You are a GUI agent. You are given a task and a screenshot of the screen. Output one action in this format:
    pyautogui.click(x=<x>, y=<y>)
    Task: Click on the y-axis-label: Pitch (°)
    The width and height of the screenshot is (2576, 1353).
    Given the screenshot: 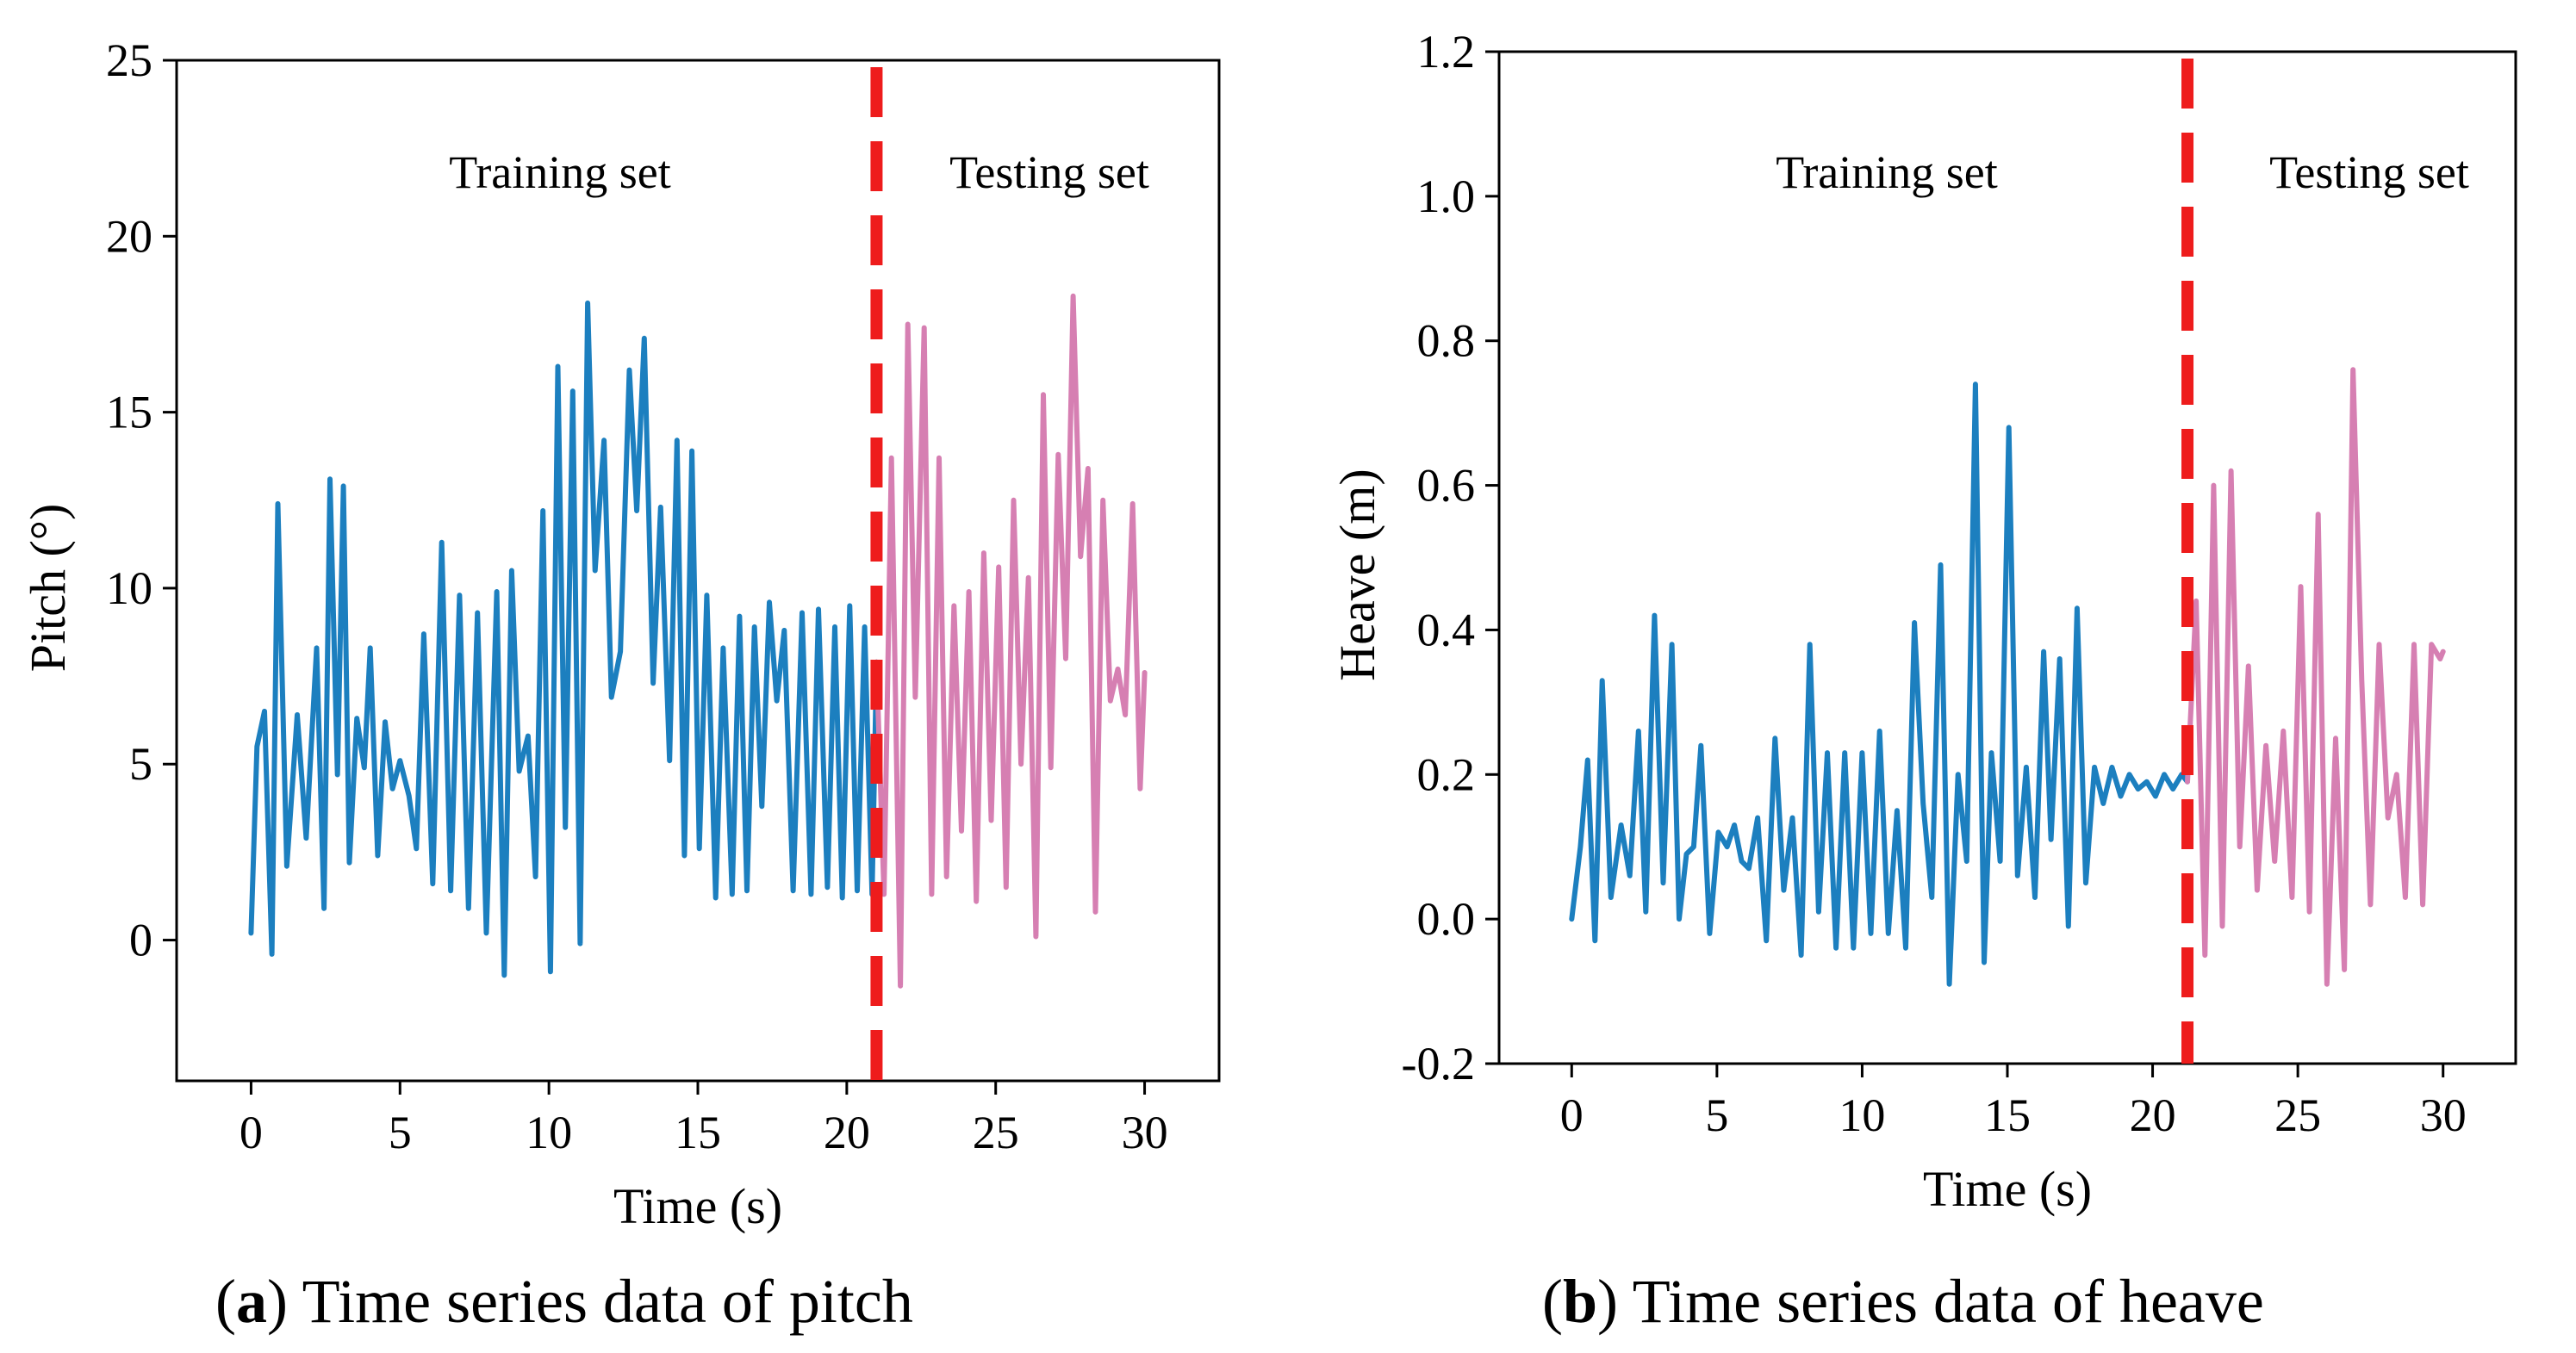 What is the action you would take?
    pyautogui.click(x=48, y=588)
    